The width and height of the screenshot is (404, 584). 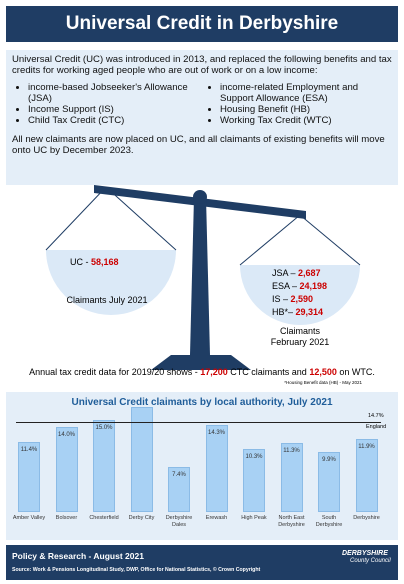 I want to click on x-tick-label: South Derbyshire, so click(x=329, y=521).